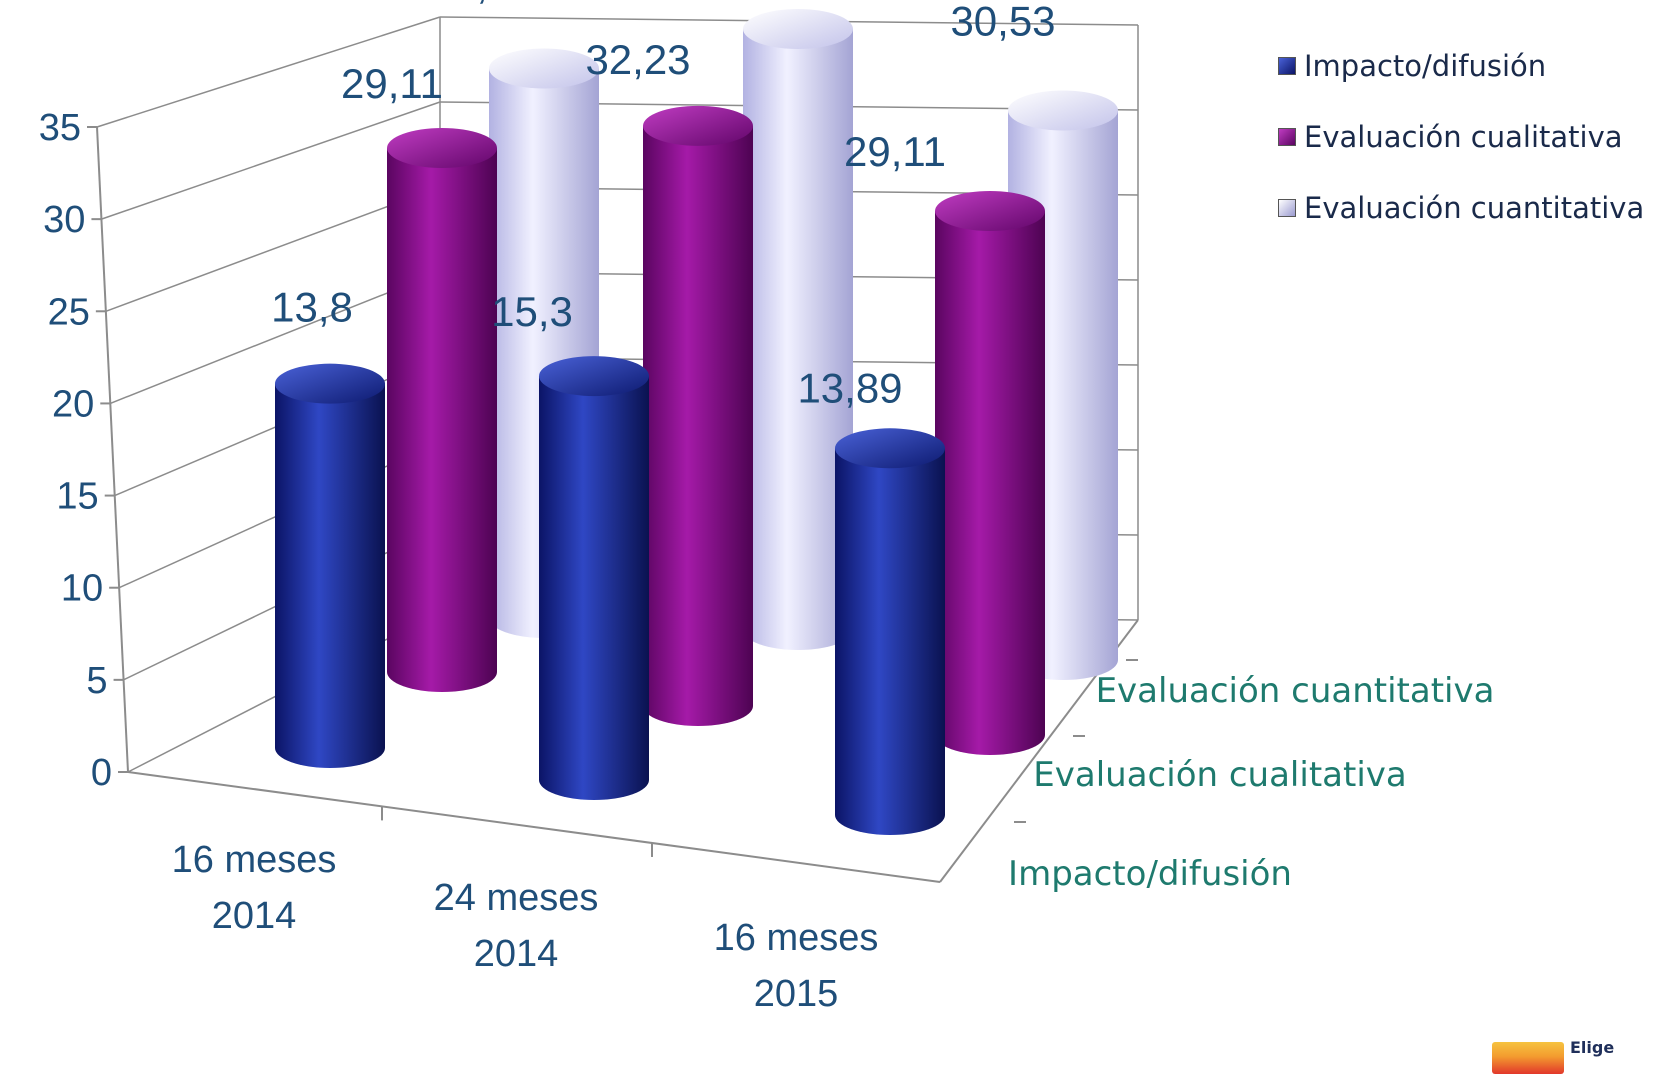 This screenshot has height=1074, width=1672. What do you see at coordinates (1463, 136) in the screenshot?
I see `legend-label: Evaluación cualitativa` at bounding box center [1463, 136].